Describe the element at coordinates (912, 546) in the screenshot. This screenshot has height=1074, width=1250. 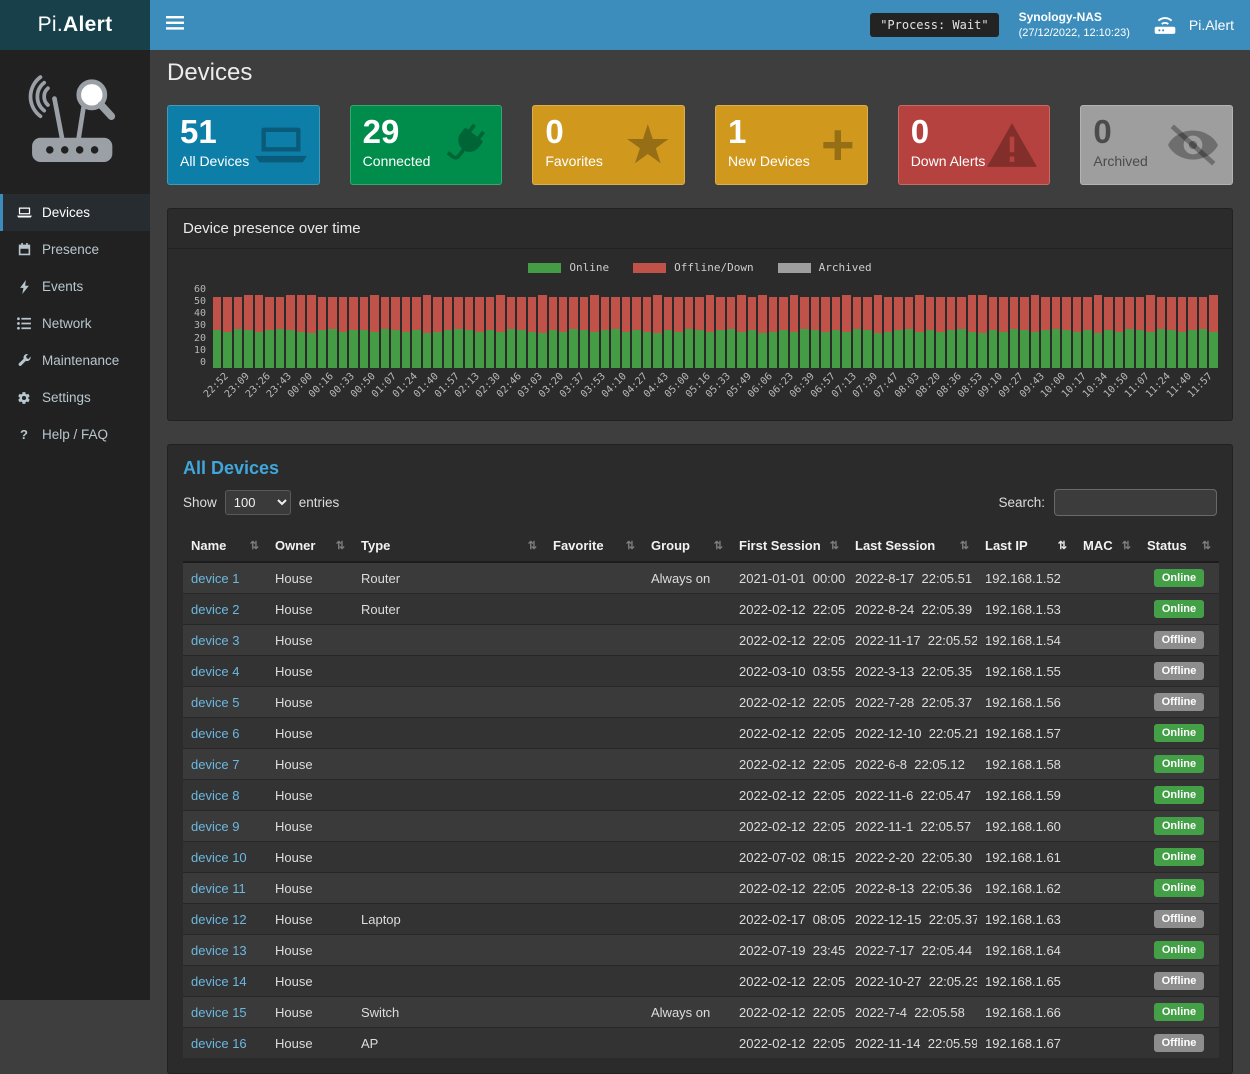
I see `column-header-last-session: Last Session⇅` at that location.